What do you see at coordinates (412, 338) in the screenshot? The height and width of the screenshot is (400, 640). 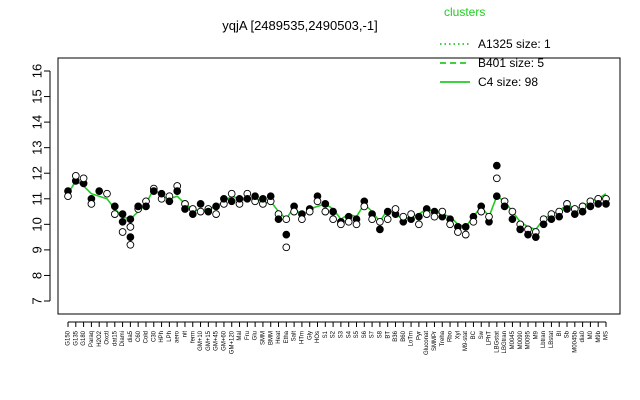 I see `x-tick-label: LoTm` at bounding box center [412, 338].